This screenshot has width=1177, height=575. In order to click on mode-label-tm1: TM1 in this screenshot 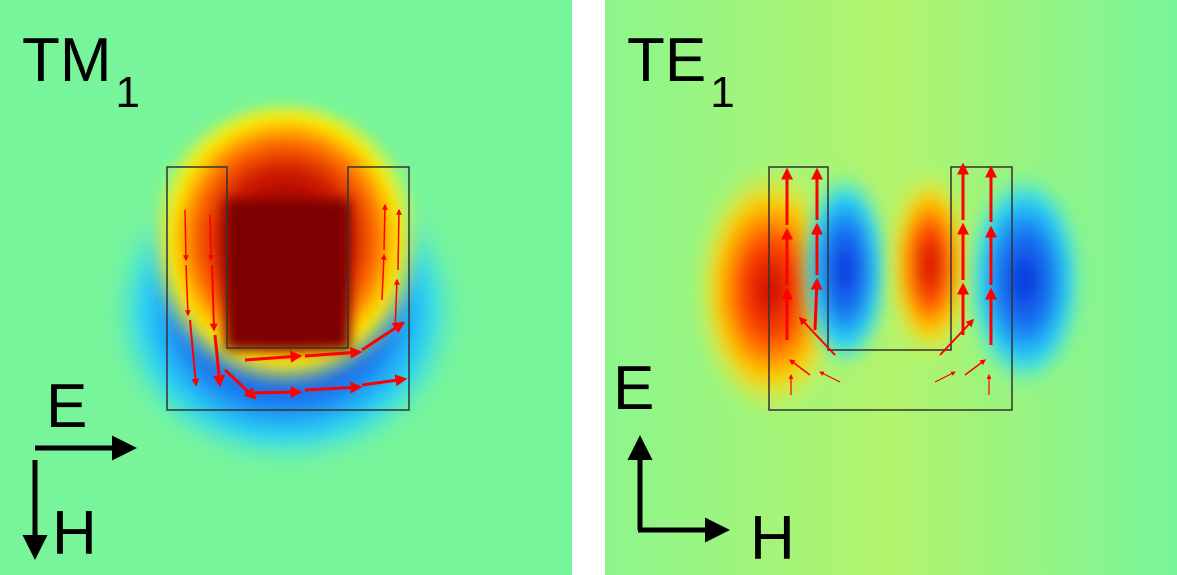, I will do `click(81, 74)`.